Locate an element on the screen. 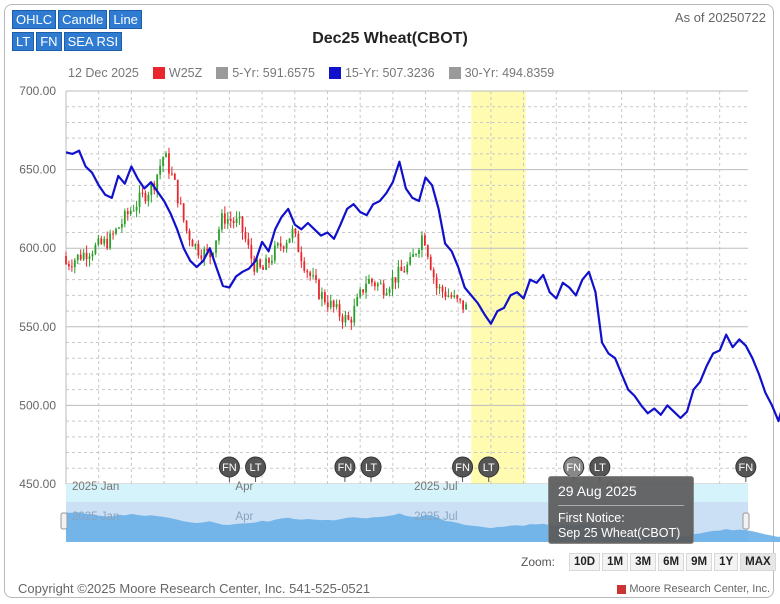 Image resolution: width=780 pixels, height=604 pixels. candle-button: Candle is located at coordinates (83, 19).